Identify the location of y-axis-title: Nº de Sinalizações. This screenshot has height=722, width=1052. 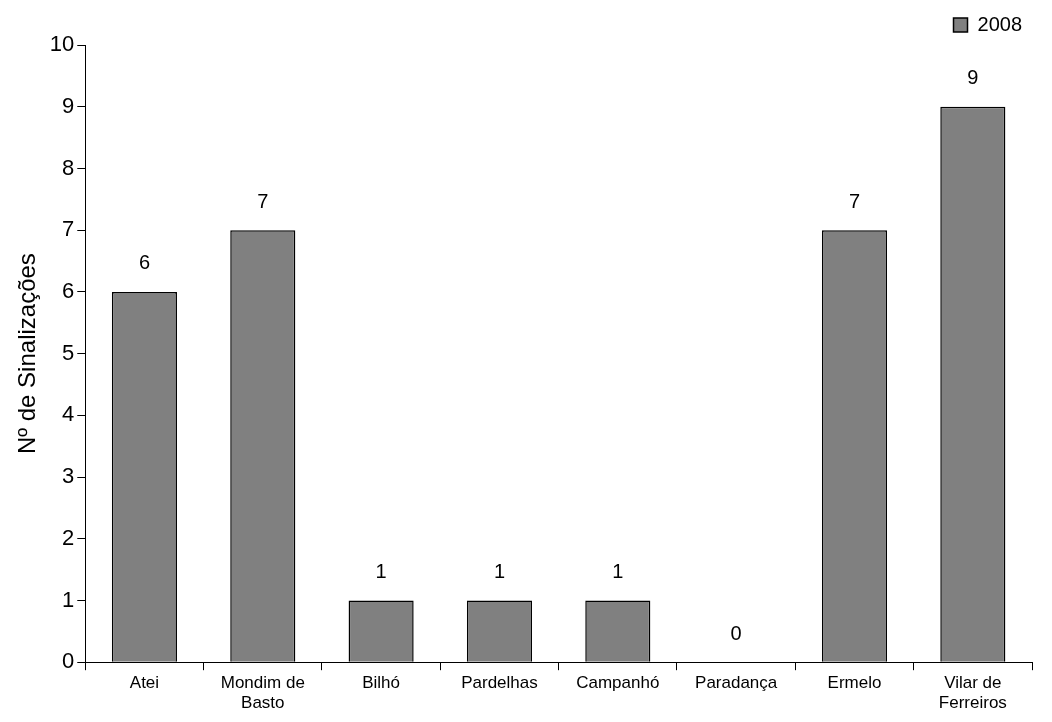
(27, 354).